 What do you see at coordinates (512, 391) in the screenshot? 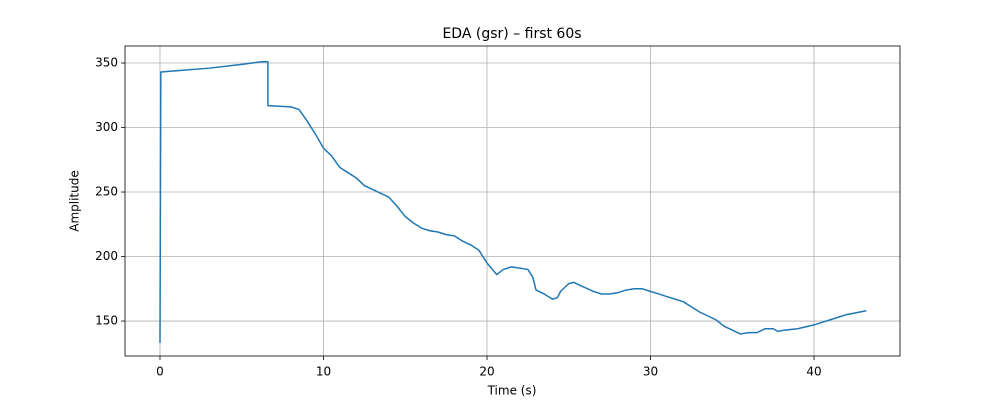
I see `x-axis-label: Time (s)` at bounding box center [512, 391].